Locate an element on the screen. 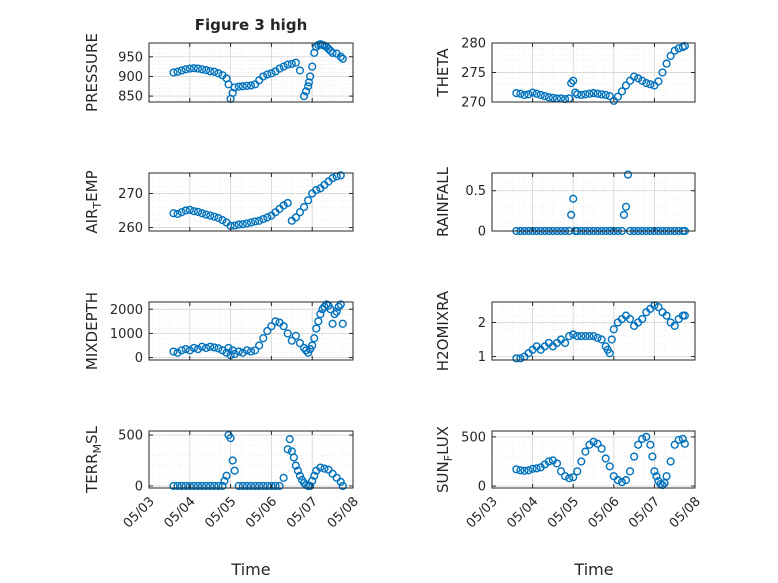 The width and height of the screenshot is (778, 583). subplot-h2omixra: 1 2 H2OMIXRA is located at coordinates (565, 330).